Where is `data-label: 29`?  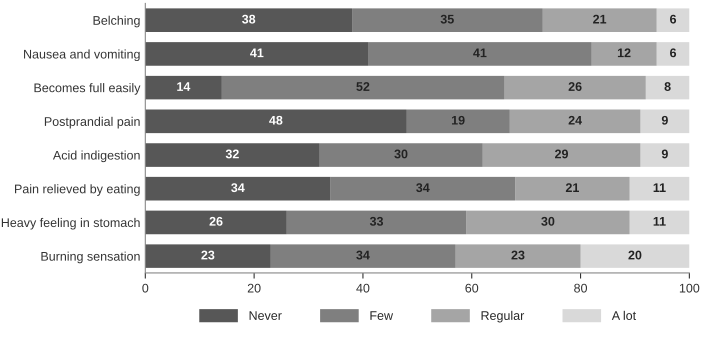
data-label: 29 is located at coordinates (561, 154).